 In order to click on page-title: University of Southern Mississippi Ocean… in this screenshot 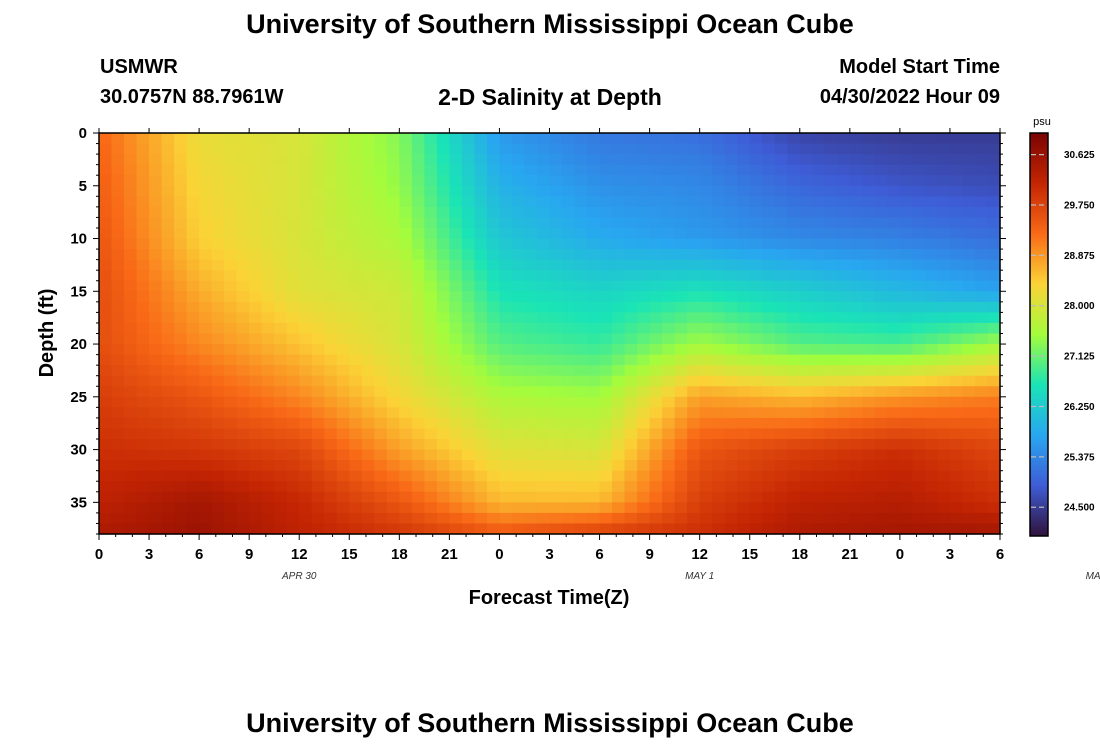, I will do `click(550, 24)`.